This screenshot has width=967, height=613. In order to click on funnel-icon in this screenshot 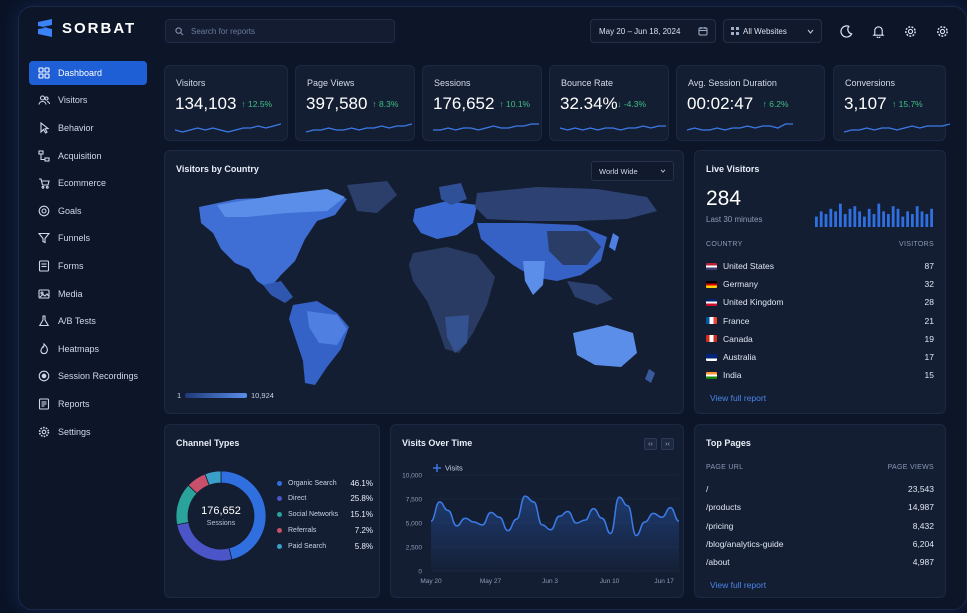, I will do `click(44, 238)`.